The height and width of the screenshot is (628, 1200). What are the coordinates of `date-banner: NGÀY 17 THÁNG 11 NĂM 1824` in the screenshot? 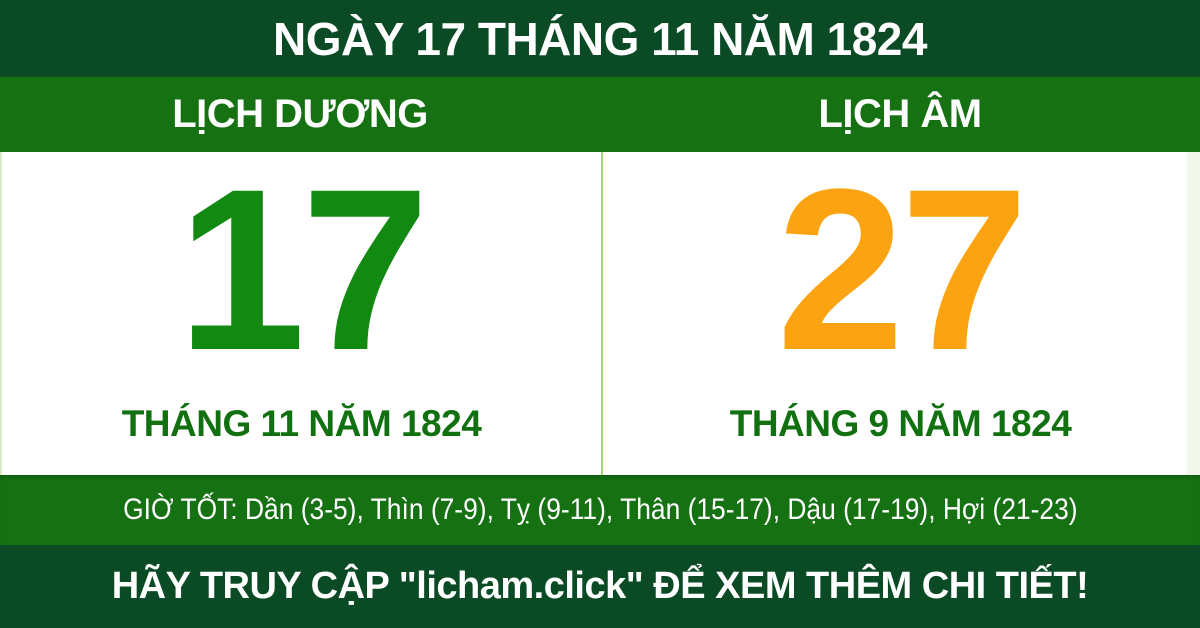 It's located at (600, 38).